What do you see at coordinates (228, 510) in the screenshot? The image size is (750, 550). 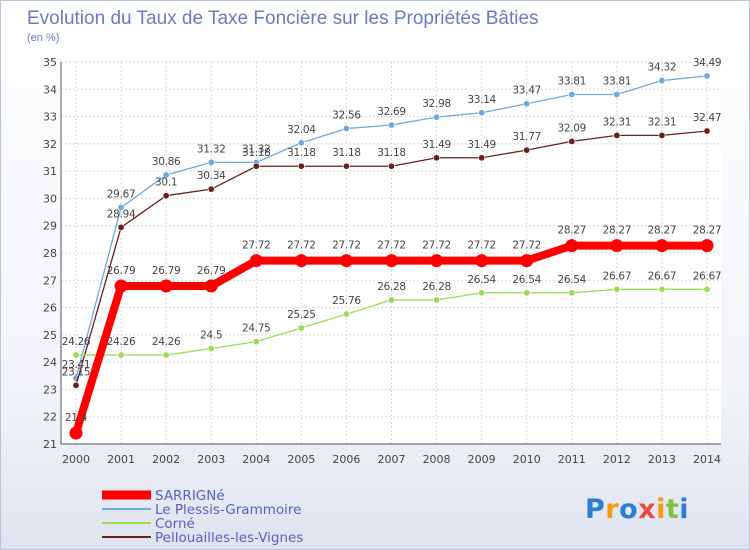 I see `legend-label: Le Plessis-Grammoire` at bounding box center [228, 510].